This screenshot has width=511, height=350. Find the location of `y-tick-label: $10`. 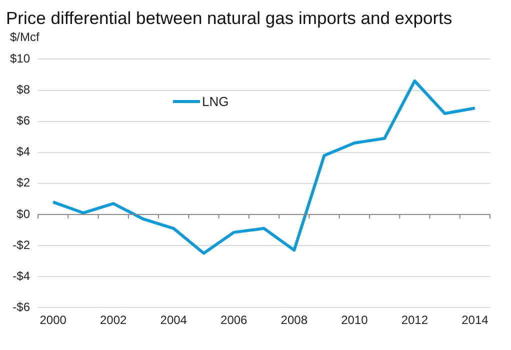

y-tick-label: $10 is located at coordinates (20, 59).